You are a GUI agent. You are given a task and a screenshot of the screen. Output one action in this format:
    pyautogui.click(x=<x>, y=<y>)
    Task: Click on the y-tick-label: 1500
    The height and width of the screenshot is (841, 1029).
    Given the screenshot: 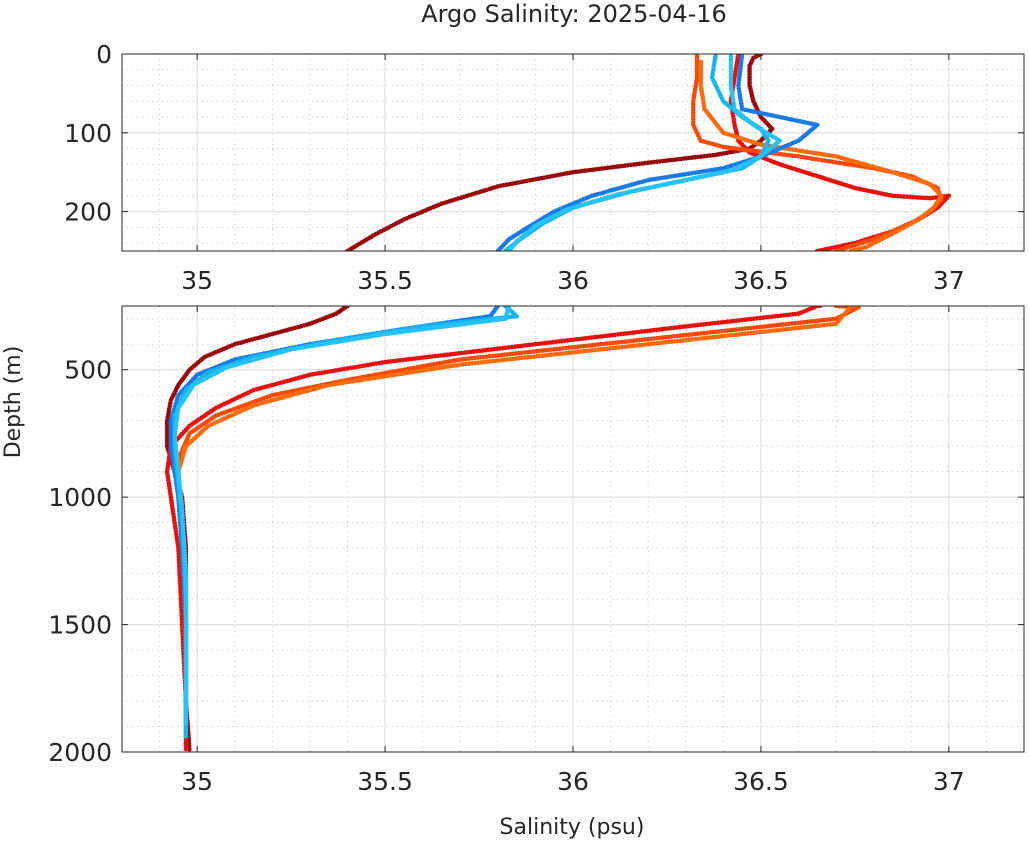 What is the action you would take?
    pyautogui.click(x=80, y=625)
    